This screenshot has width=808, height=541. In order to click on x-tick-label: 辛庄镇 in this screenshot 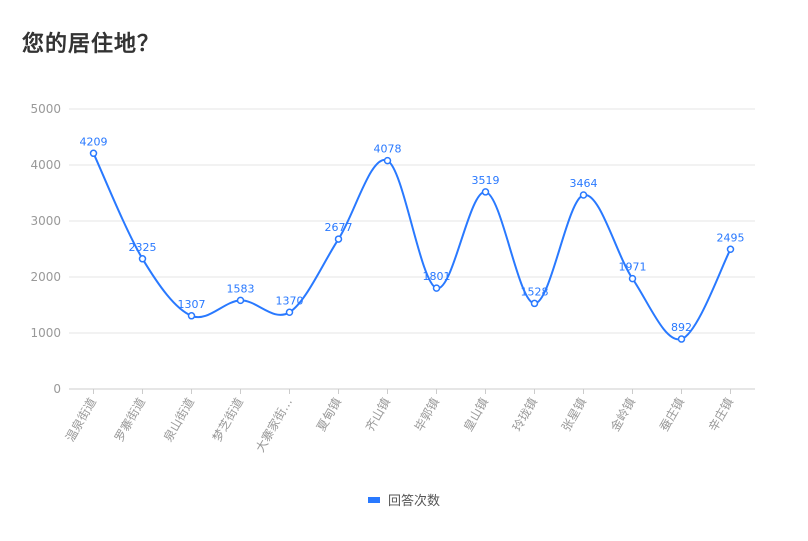, I will do `click(720, 414)`.